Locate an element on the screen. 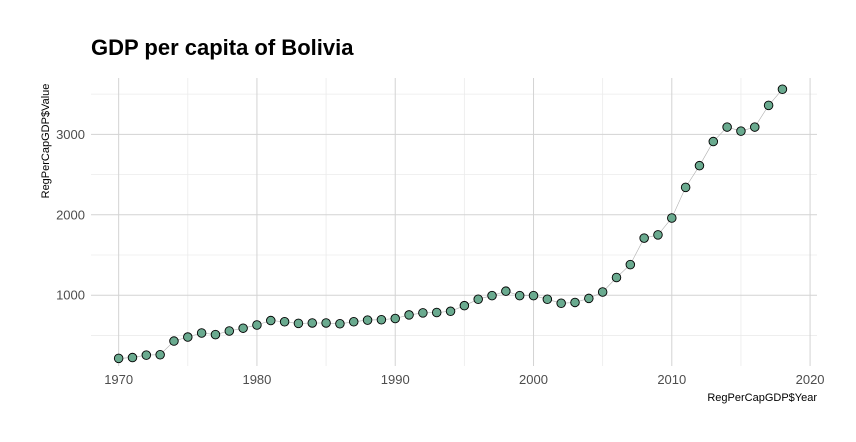 The width and height of the screenshot is (856, 442). x-tick-label: 1970 is located at coordinates (118, 379).